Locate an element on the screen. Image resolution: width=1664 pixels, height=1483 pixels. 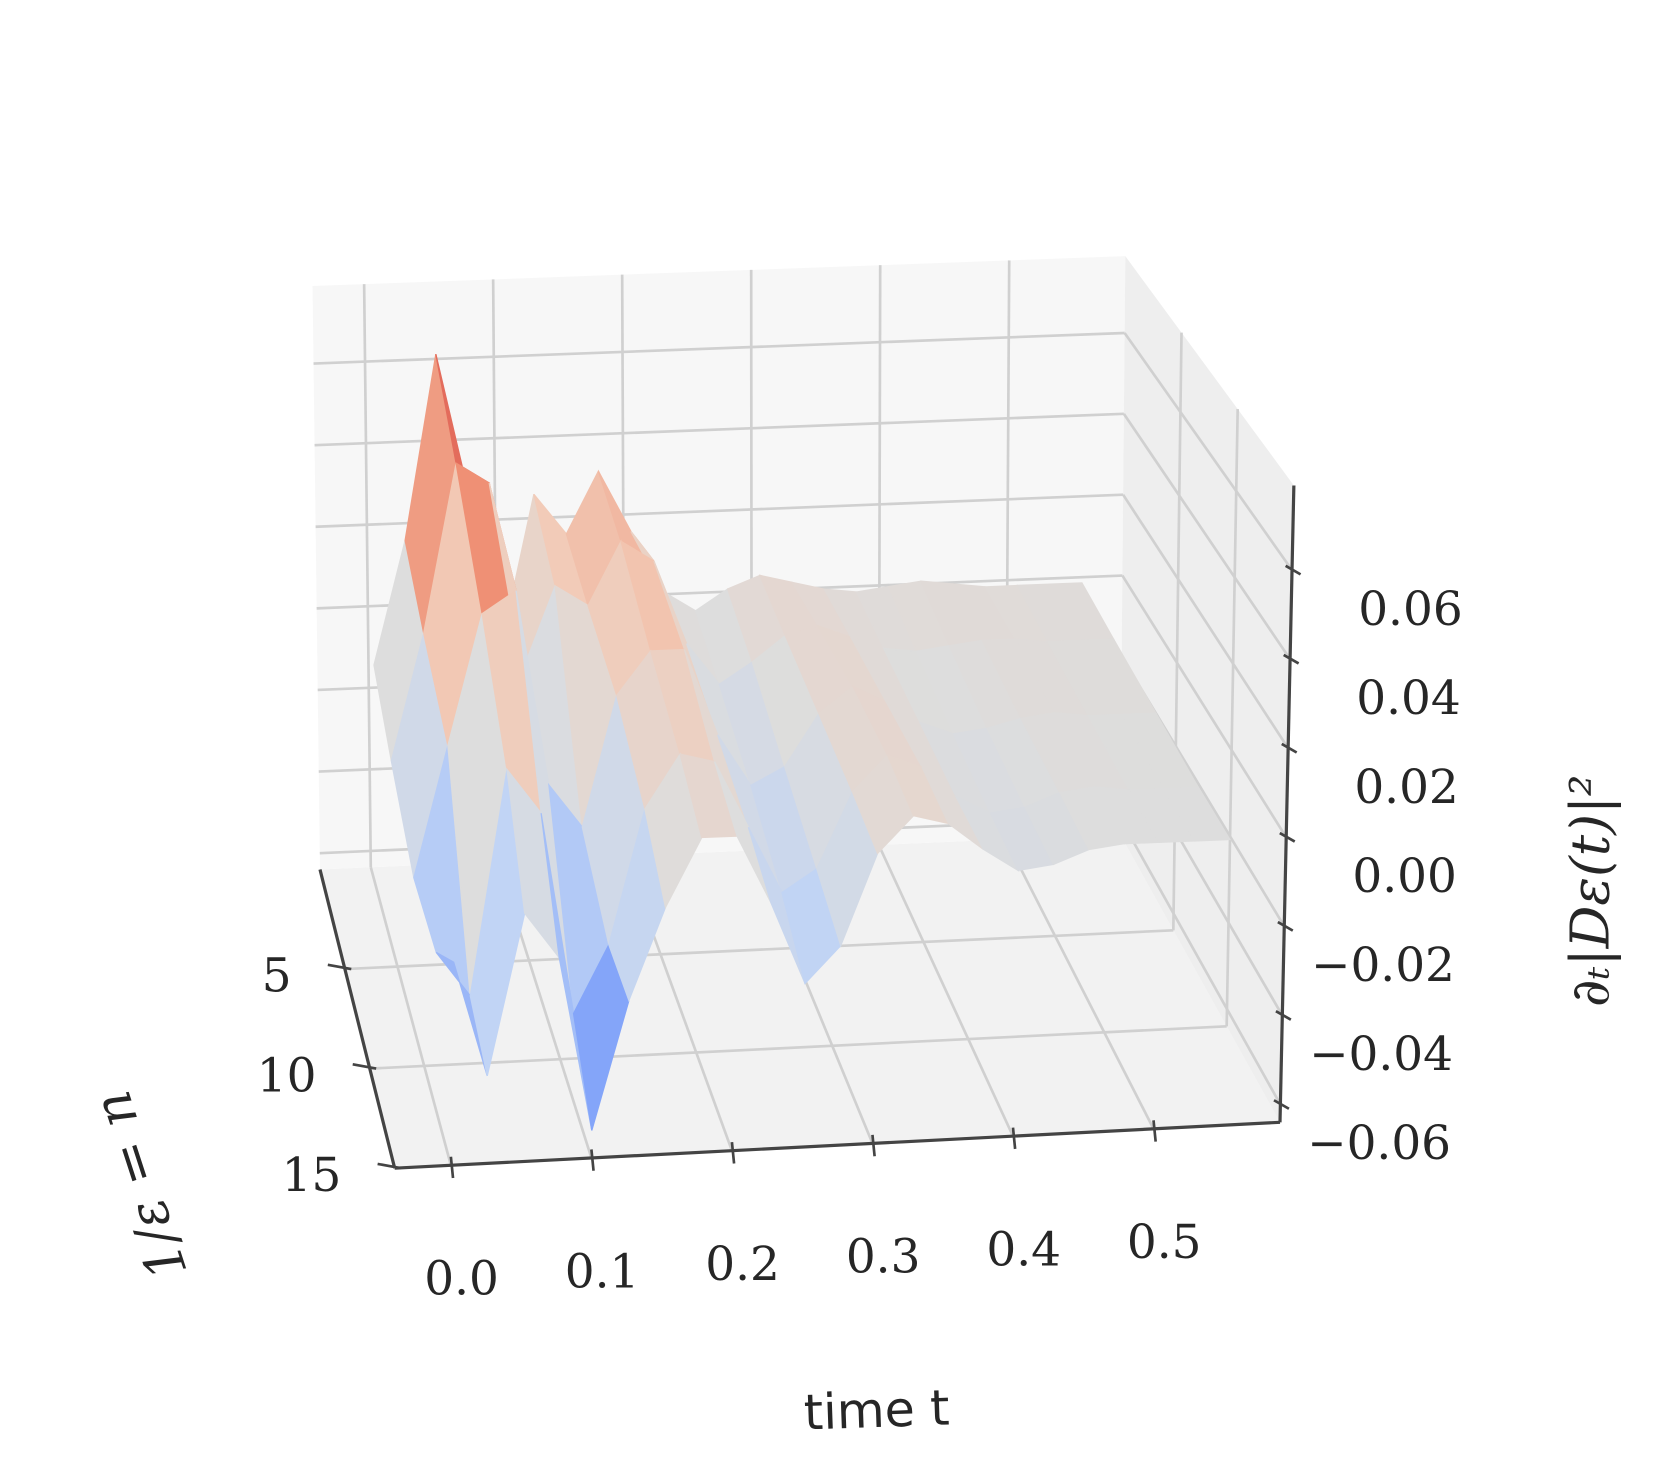
x-tick-label: 0.2 is located at coordinates (742, 1264).